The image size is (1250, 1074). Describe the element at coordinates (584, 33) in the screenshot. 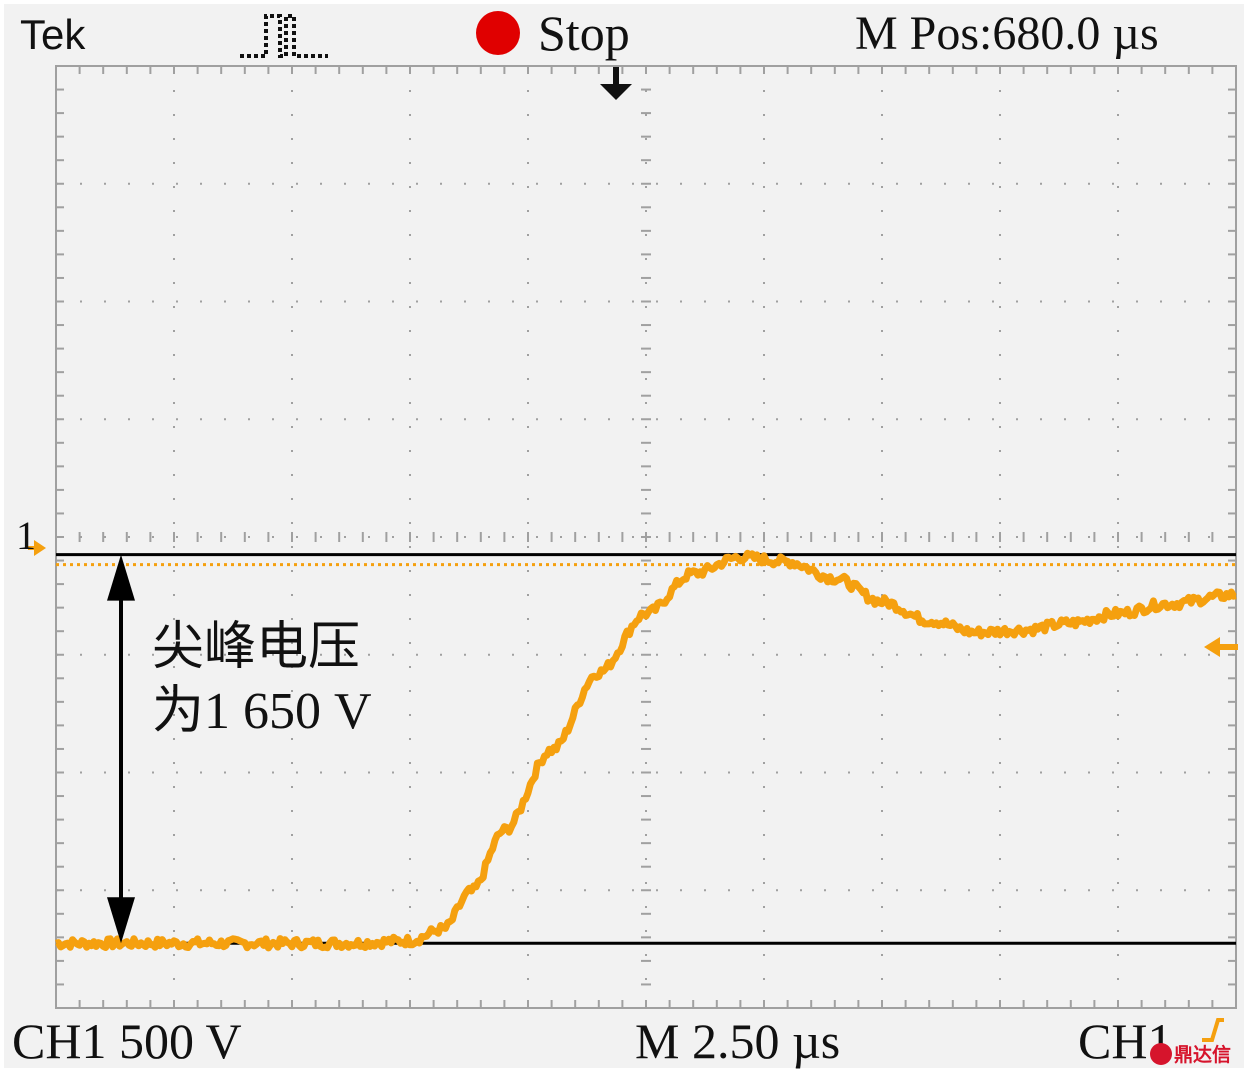

I see `run-status: Stop` at that location.